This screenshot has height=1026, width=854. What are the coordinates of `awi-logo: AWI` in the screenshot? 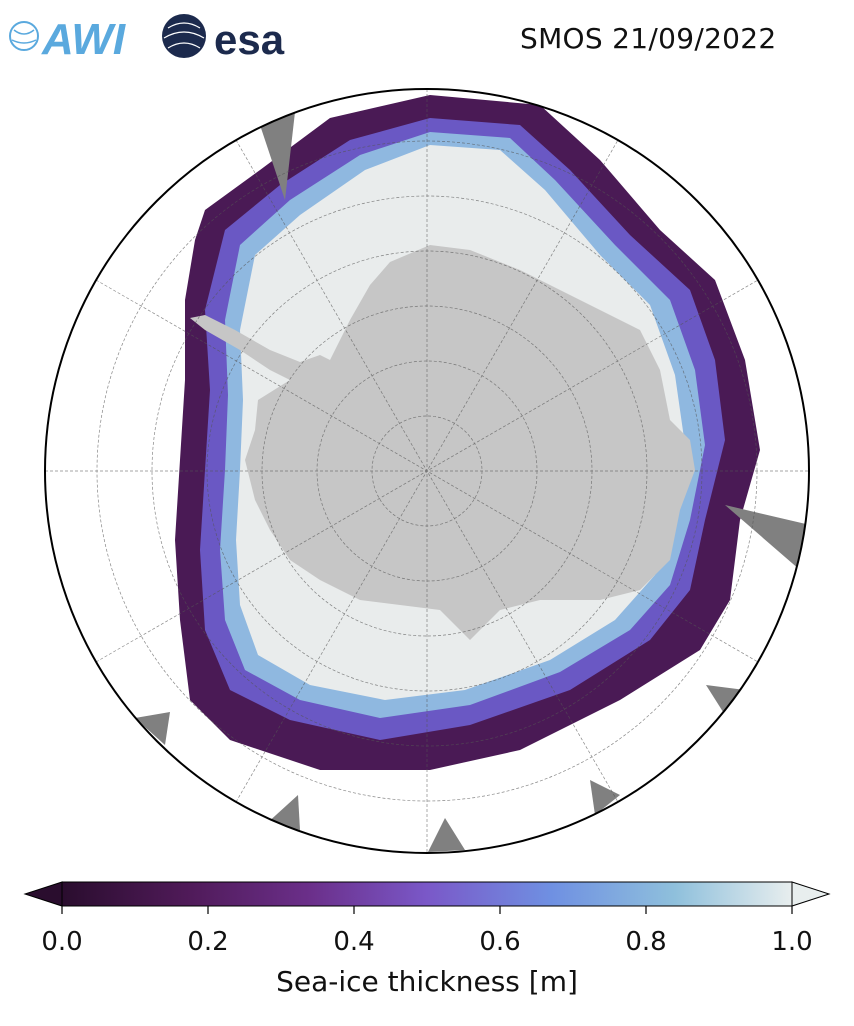 It's located at (67, 39).